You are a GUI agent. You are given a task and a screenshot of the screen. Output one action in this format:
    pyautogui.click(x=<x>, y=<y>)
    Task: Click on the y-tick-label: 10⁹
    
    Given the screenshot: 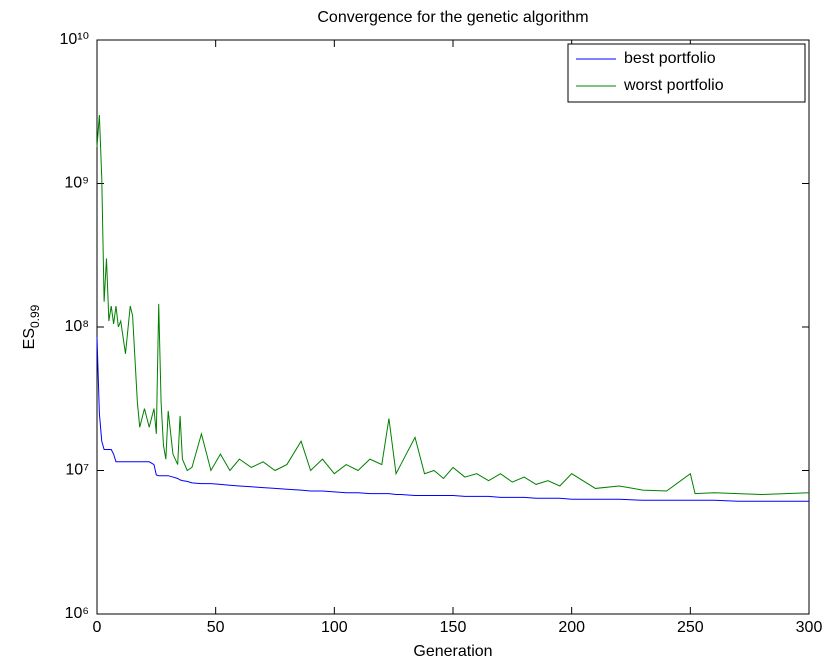 What is the action you would take?
    pyautogui.click(x=76, y=183)
    